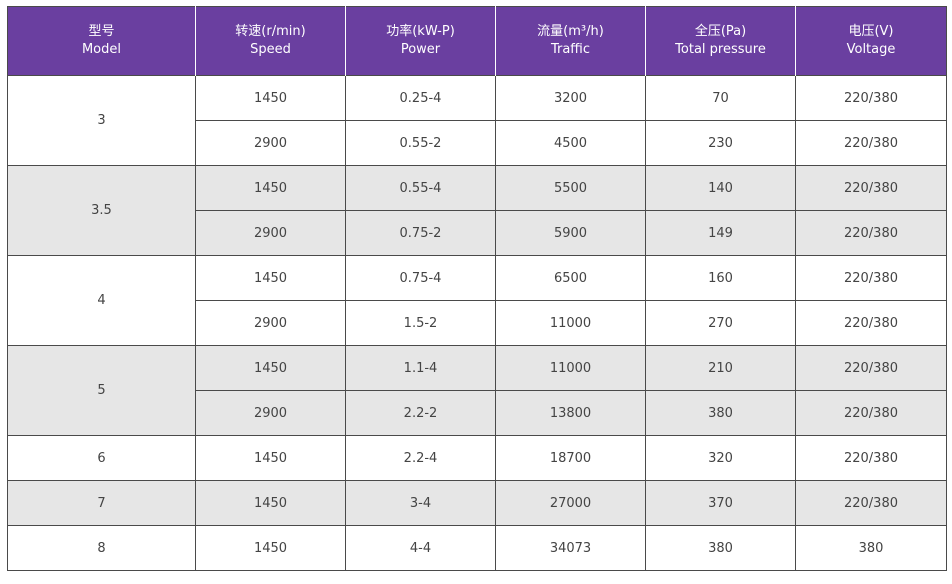 The image size is (952, 584). Describe the element at coordinates (101, 41) in the screenshot. I see `header-model: 型号 Model` at that location.